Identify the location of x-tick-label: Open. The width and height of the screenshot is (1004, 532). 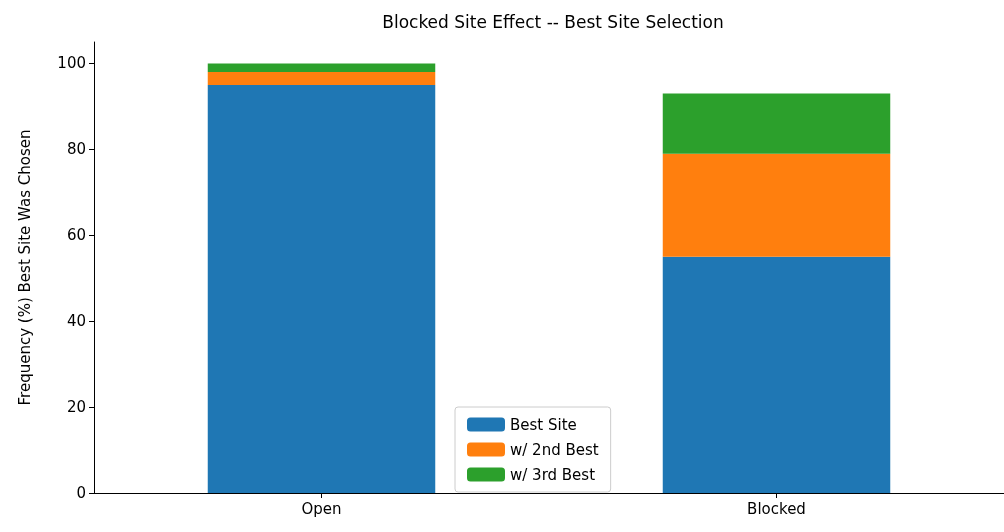
(321, 508).